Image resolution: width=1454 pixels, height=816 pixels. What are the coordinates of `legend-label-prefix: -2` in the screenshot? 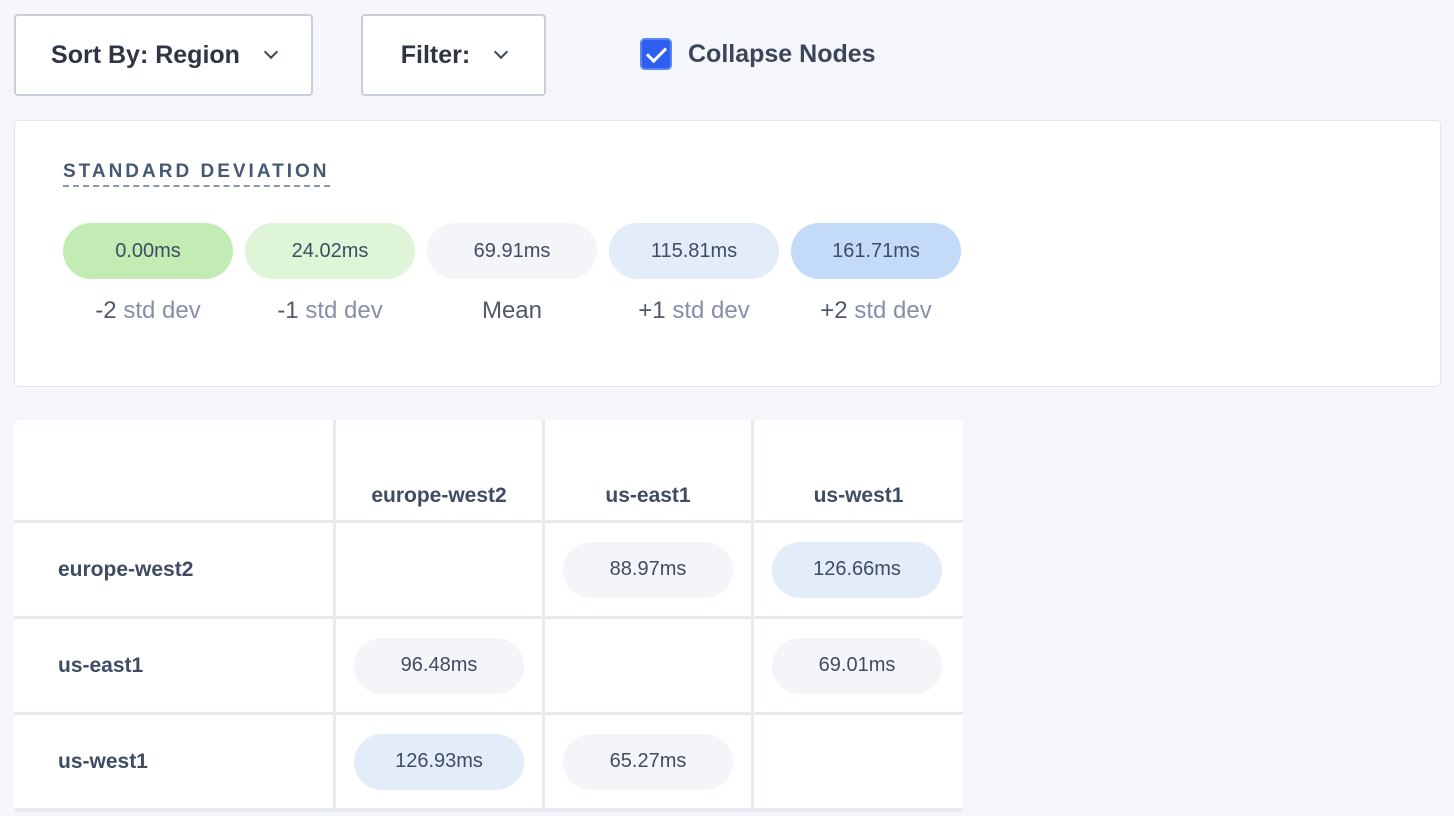 It's located at (106, 310).